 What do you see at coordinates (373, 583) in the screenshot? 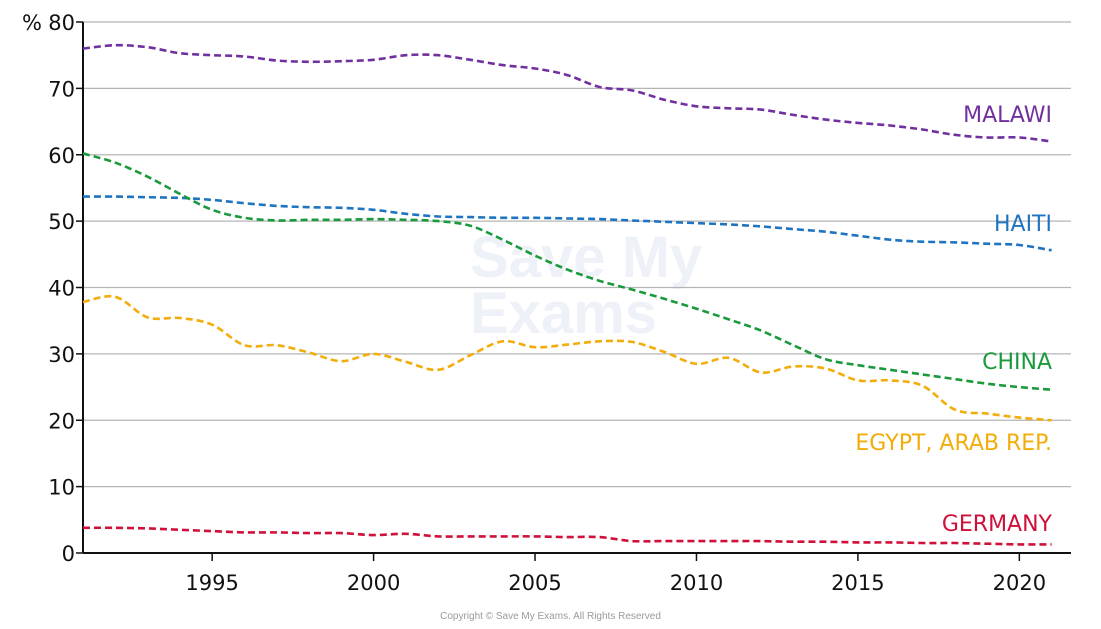
I see `x-tick-label-2000: 2000` at bounding box center [373, 583].